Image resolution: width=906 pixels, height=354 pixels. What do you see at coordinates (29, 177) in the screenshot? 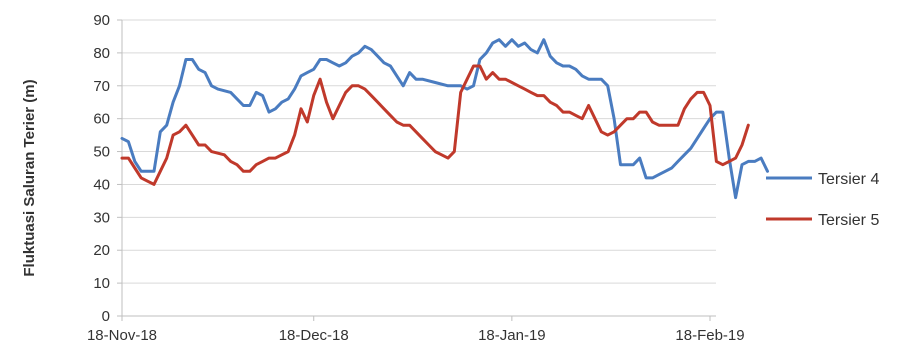
I see `y-axis-title: Fluktuasi Saluran Terier (m)` at bounding box center [29, 177].